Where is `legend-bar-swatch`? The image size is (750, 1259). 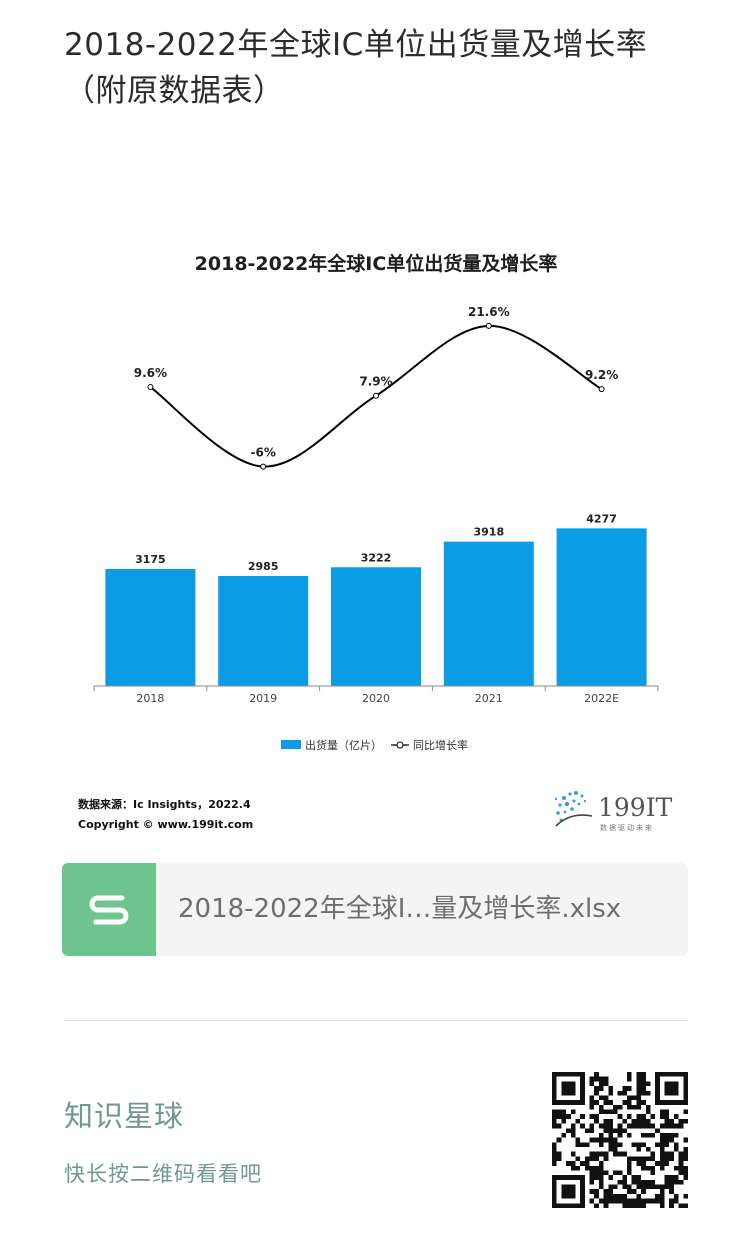
legend-bar-swatch is located at coordinates (291, 744).